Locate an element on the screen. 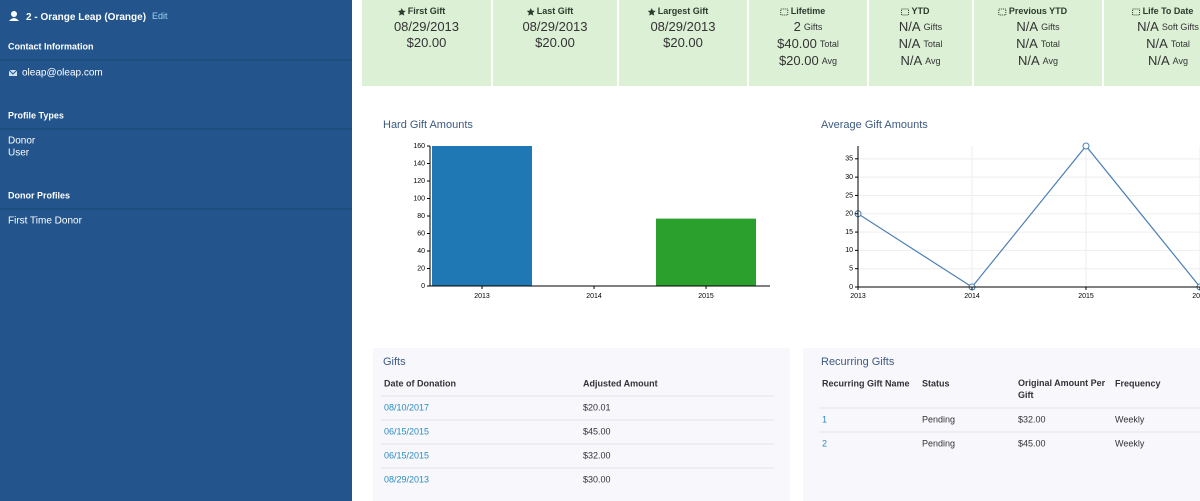 Image resolution: width=1200 pixels, height=501 pixels. y-tick-label: 10 is located at coordinates (849, 250).